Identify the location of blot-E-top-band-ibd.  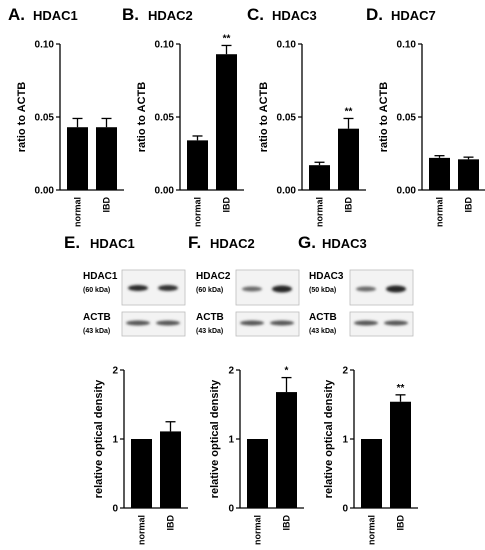
(168, 288).